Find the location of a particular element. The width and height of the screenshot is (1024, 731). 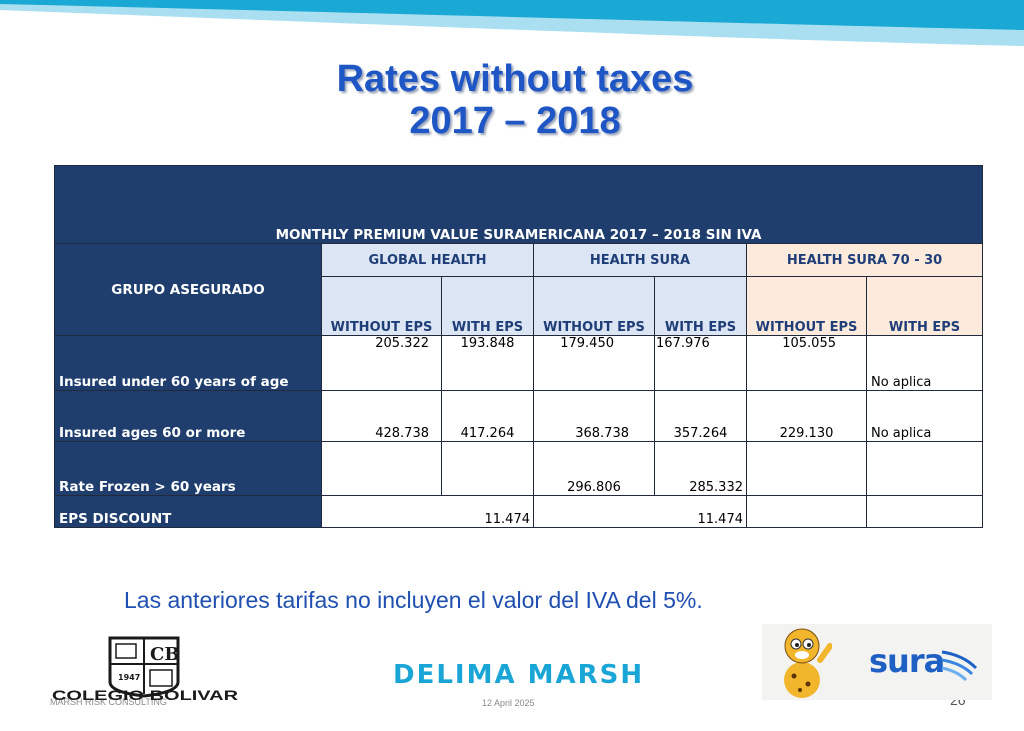

sura-logo-panel: sura is located at coordinates (877, 662).